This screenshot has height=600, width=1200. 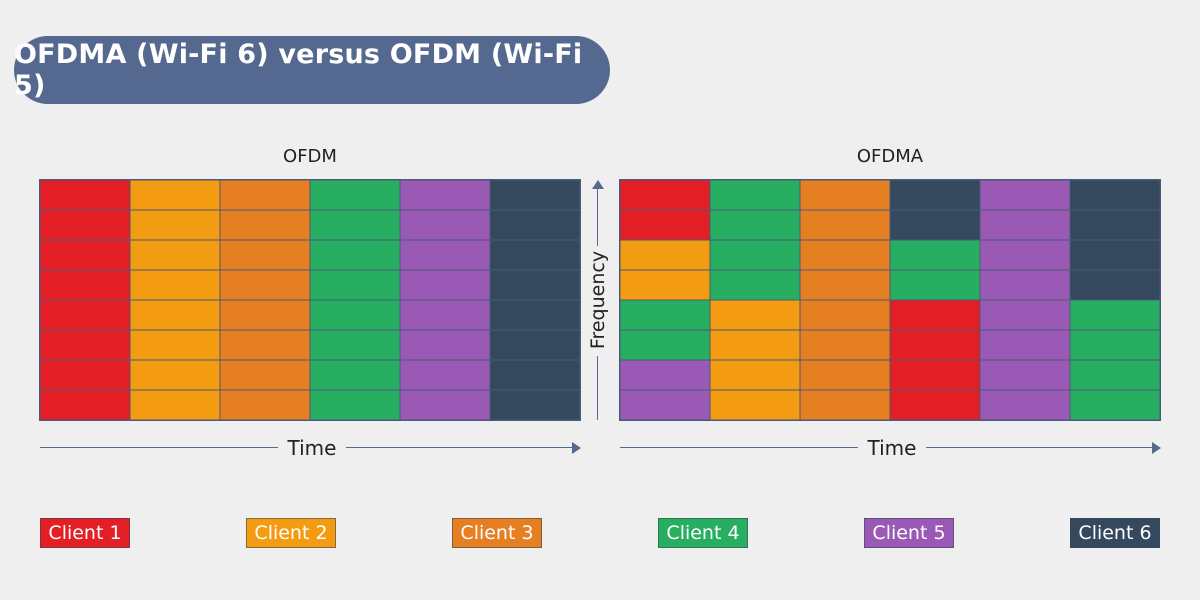 What do you see at coordinates (598, 184) in the screenshot?
I see `arrow-up-icon` at bounding box center [598, 184].